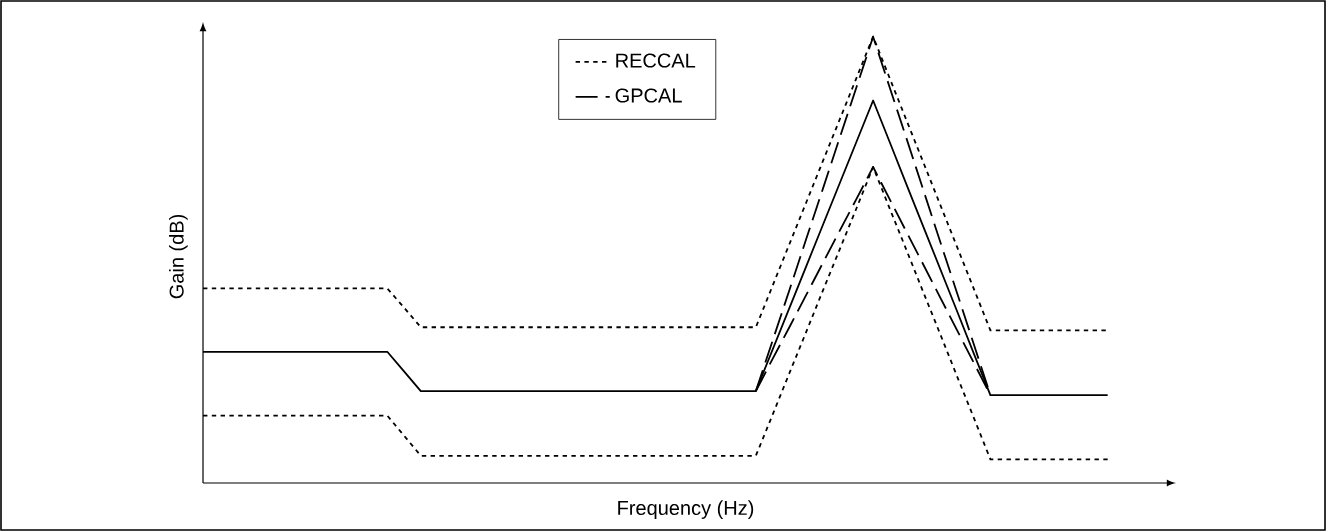 Image resolution: width=1326 pixels, height=531 pixels. I want to click on legend-label: GPCAL, so click(648, 95).